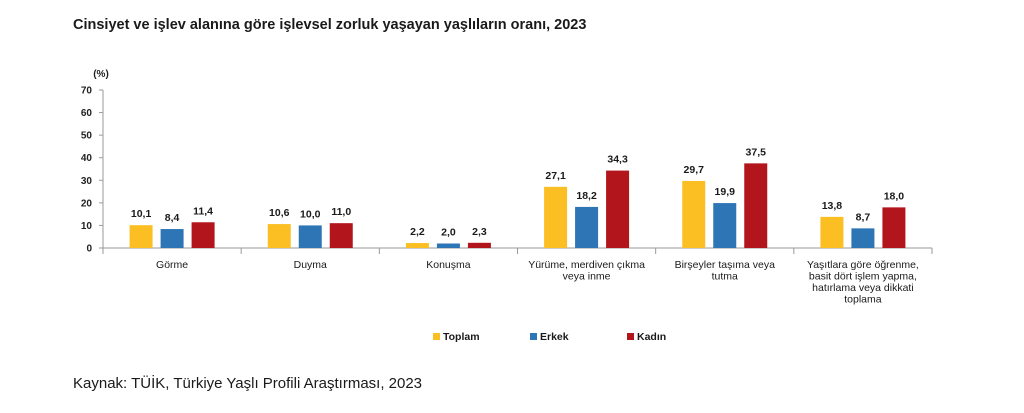 Image resolution: width=1024 pixels, height=413 pixels. I want to click on bar-kadın-5, so click(894, 227).